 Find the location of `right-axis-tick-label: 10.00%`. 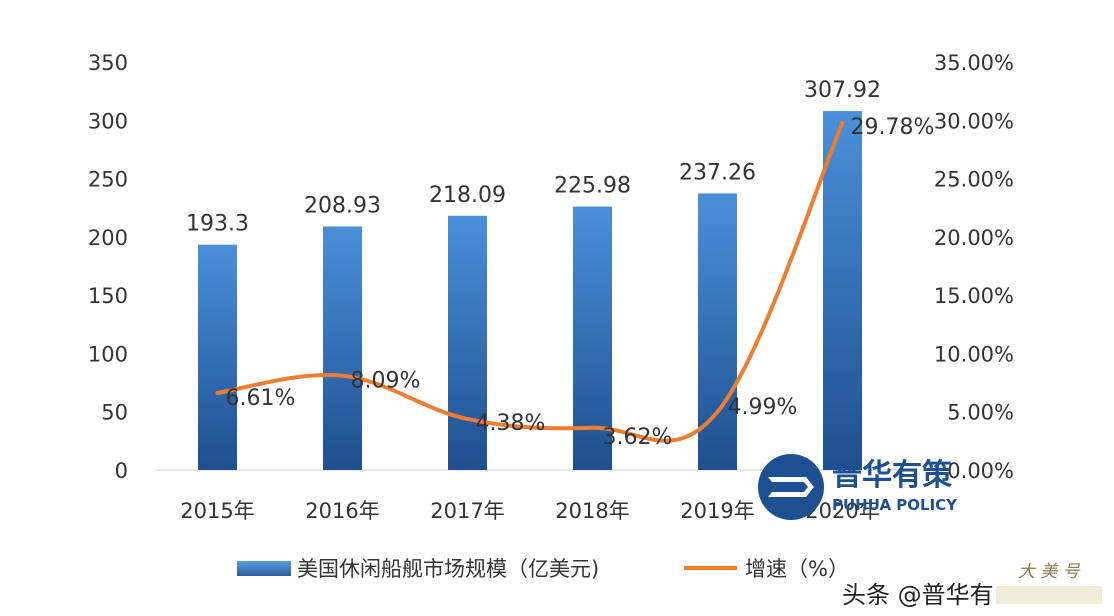

right-axis-tick-label: 10.00% is located at coordinates (974, 354).